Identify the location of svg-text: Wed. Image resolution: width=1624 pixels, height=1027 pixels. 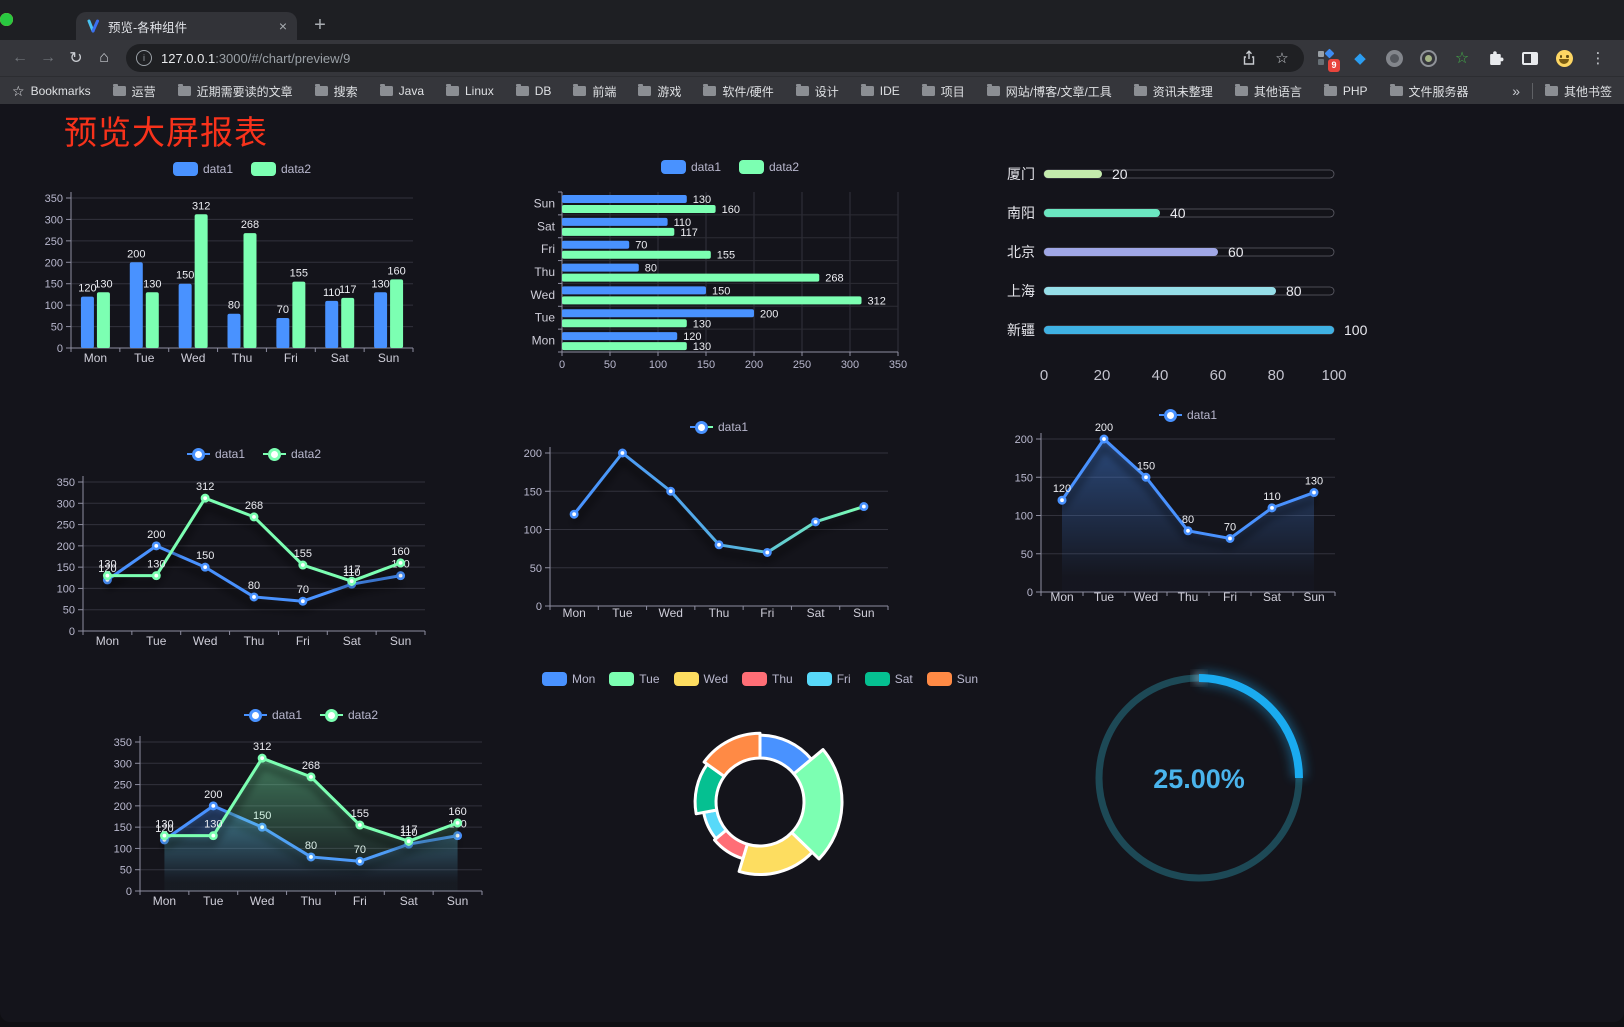
(670, 613).